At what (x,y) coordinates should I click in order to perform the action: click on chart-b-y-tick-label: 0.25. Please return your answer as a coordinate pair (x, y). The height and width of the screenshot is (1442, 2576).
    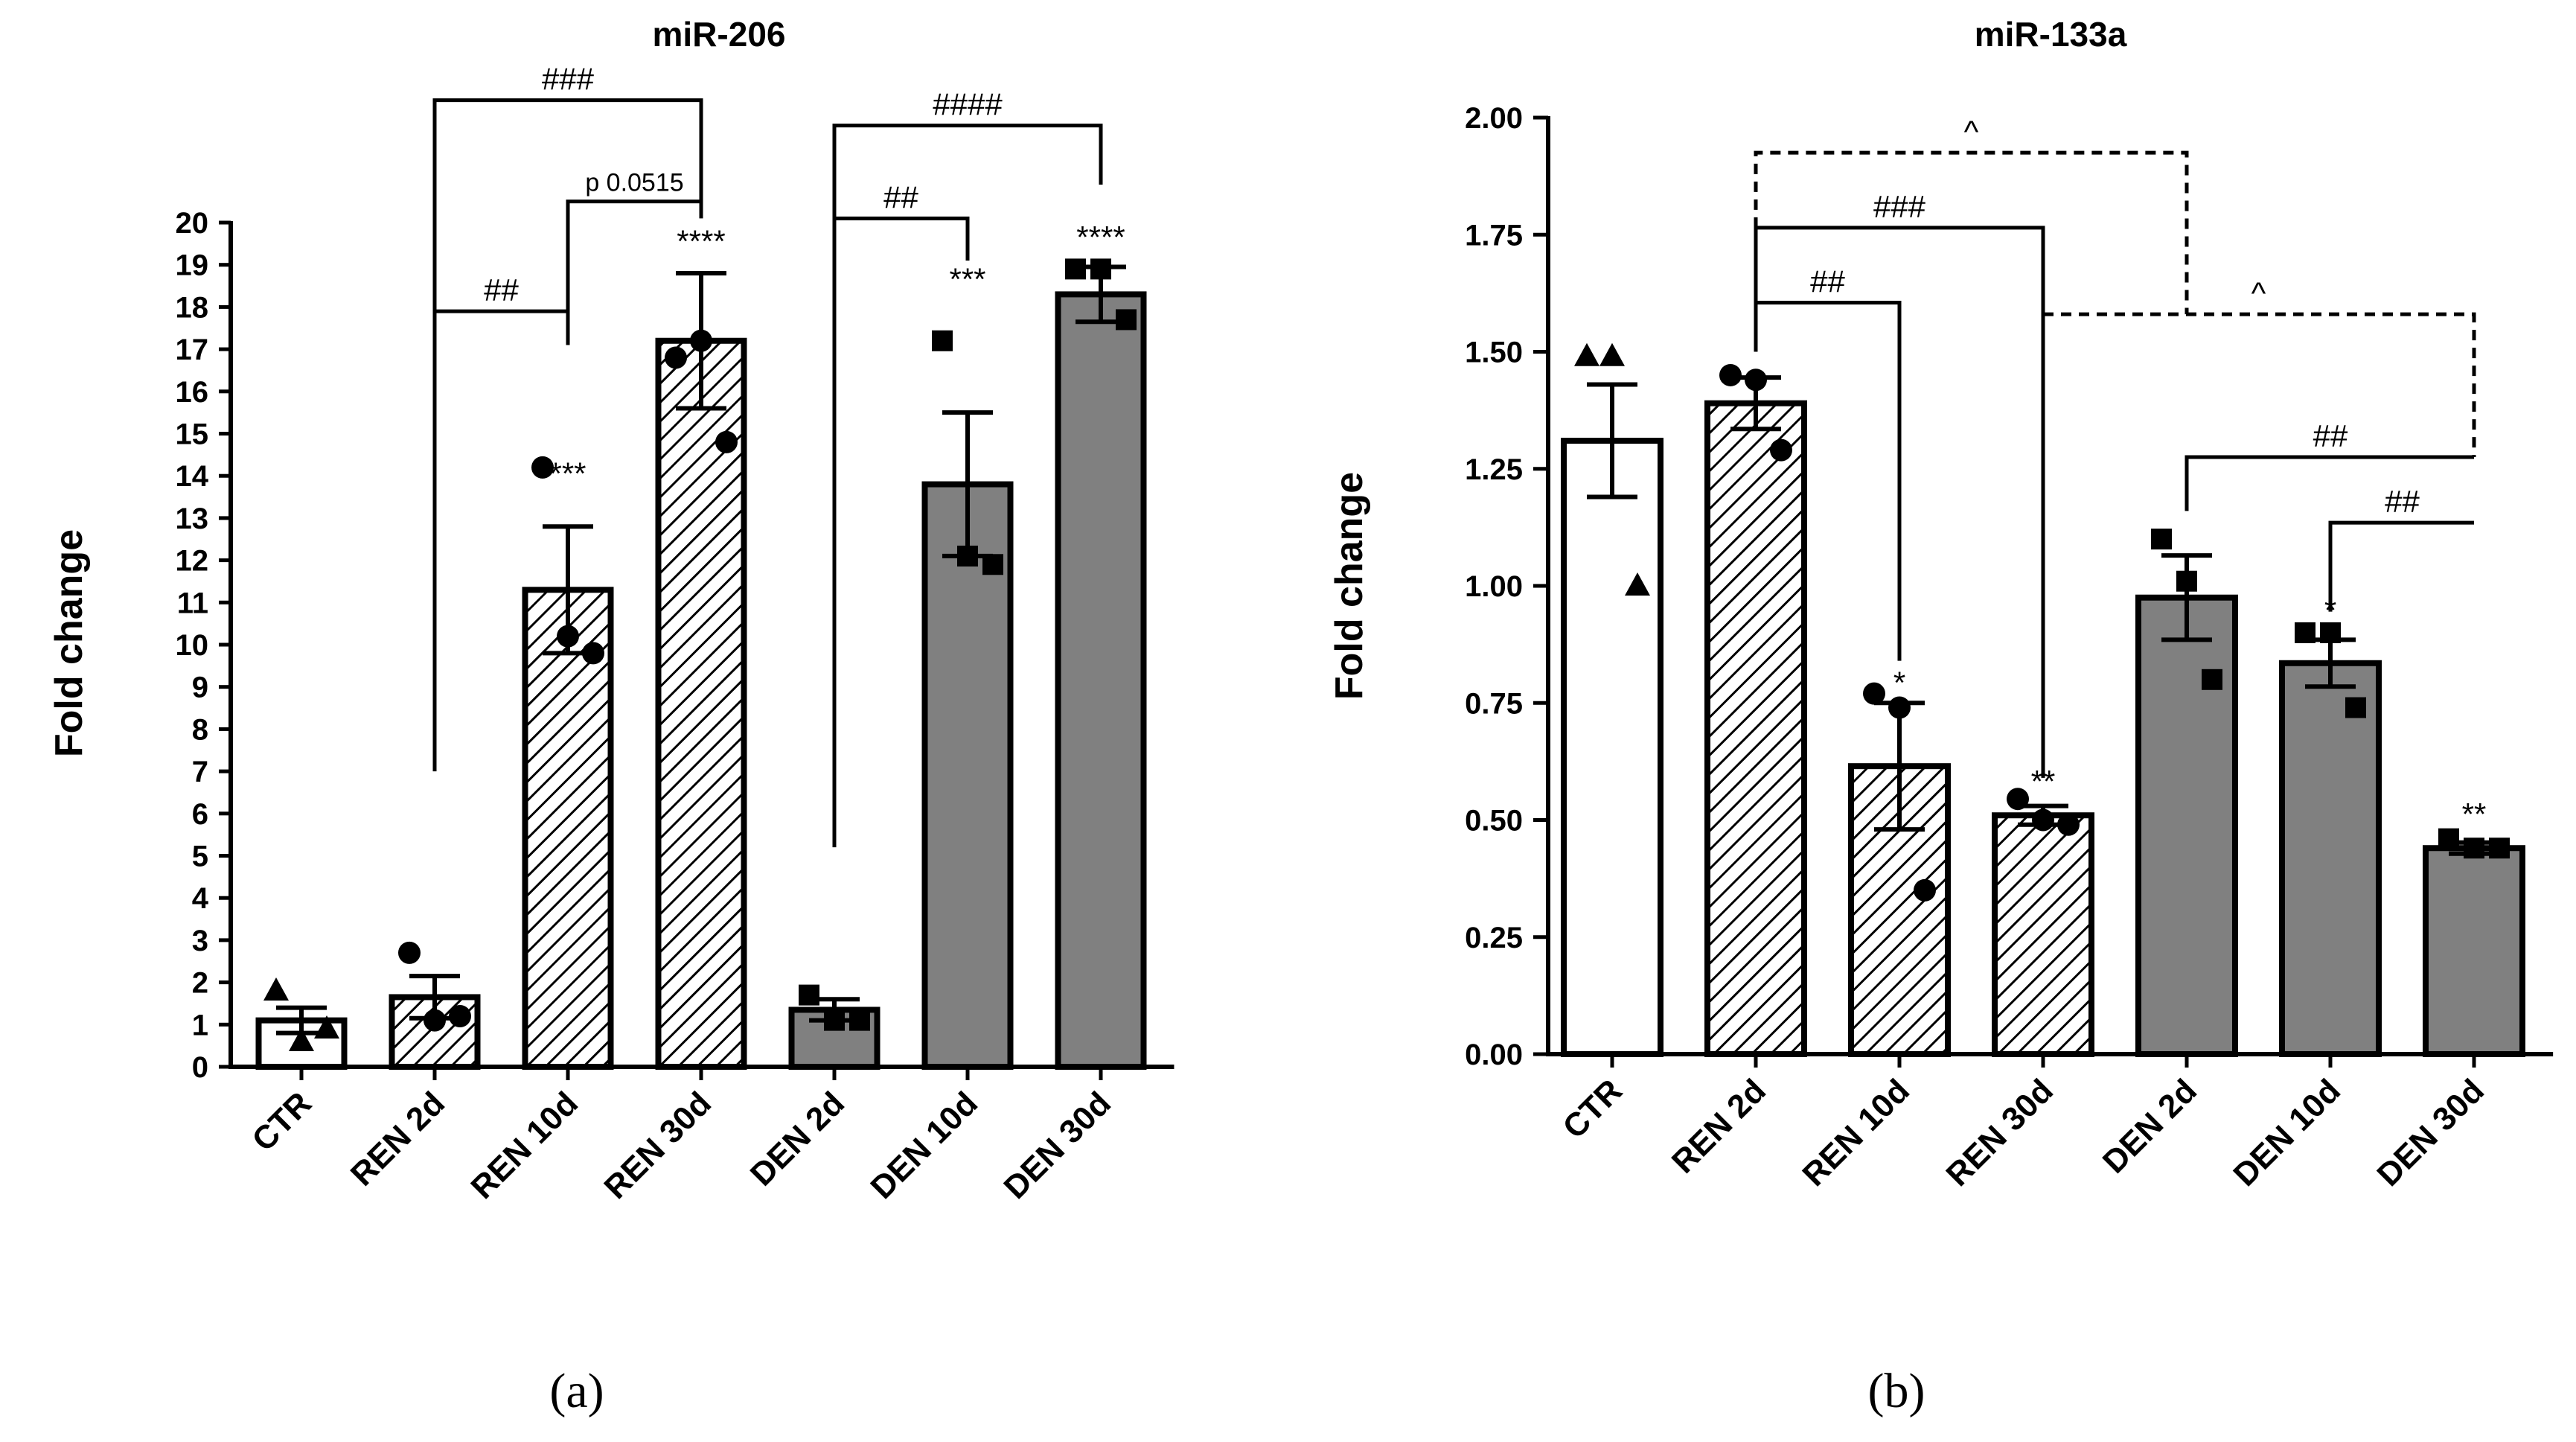
    Looking at the image, I should click on (1494, 938).